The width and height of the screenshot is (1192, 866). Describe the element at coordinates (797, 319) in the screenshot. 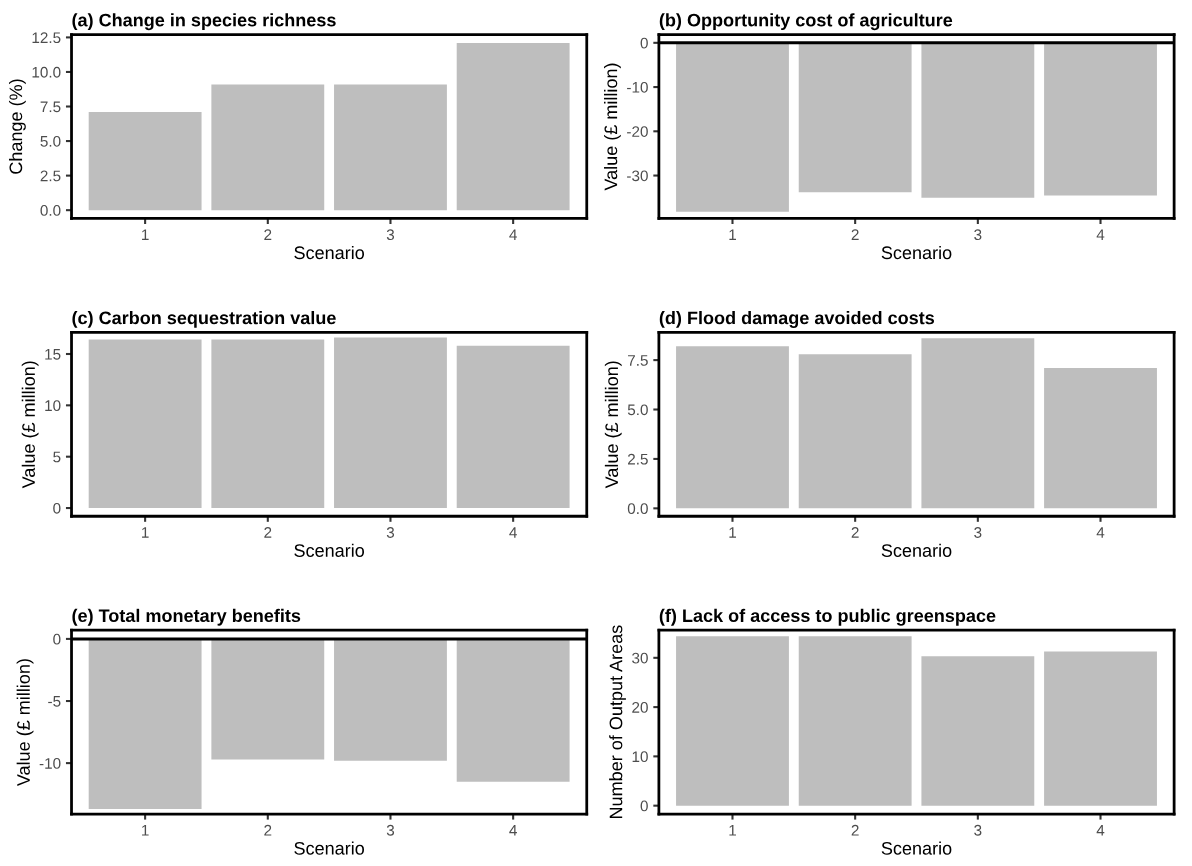

I see `chart-title: (d) Flood damage avoided costs` at that location.